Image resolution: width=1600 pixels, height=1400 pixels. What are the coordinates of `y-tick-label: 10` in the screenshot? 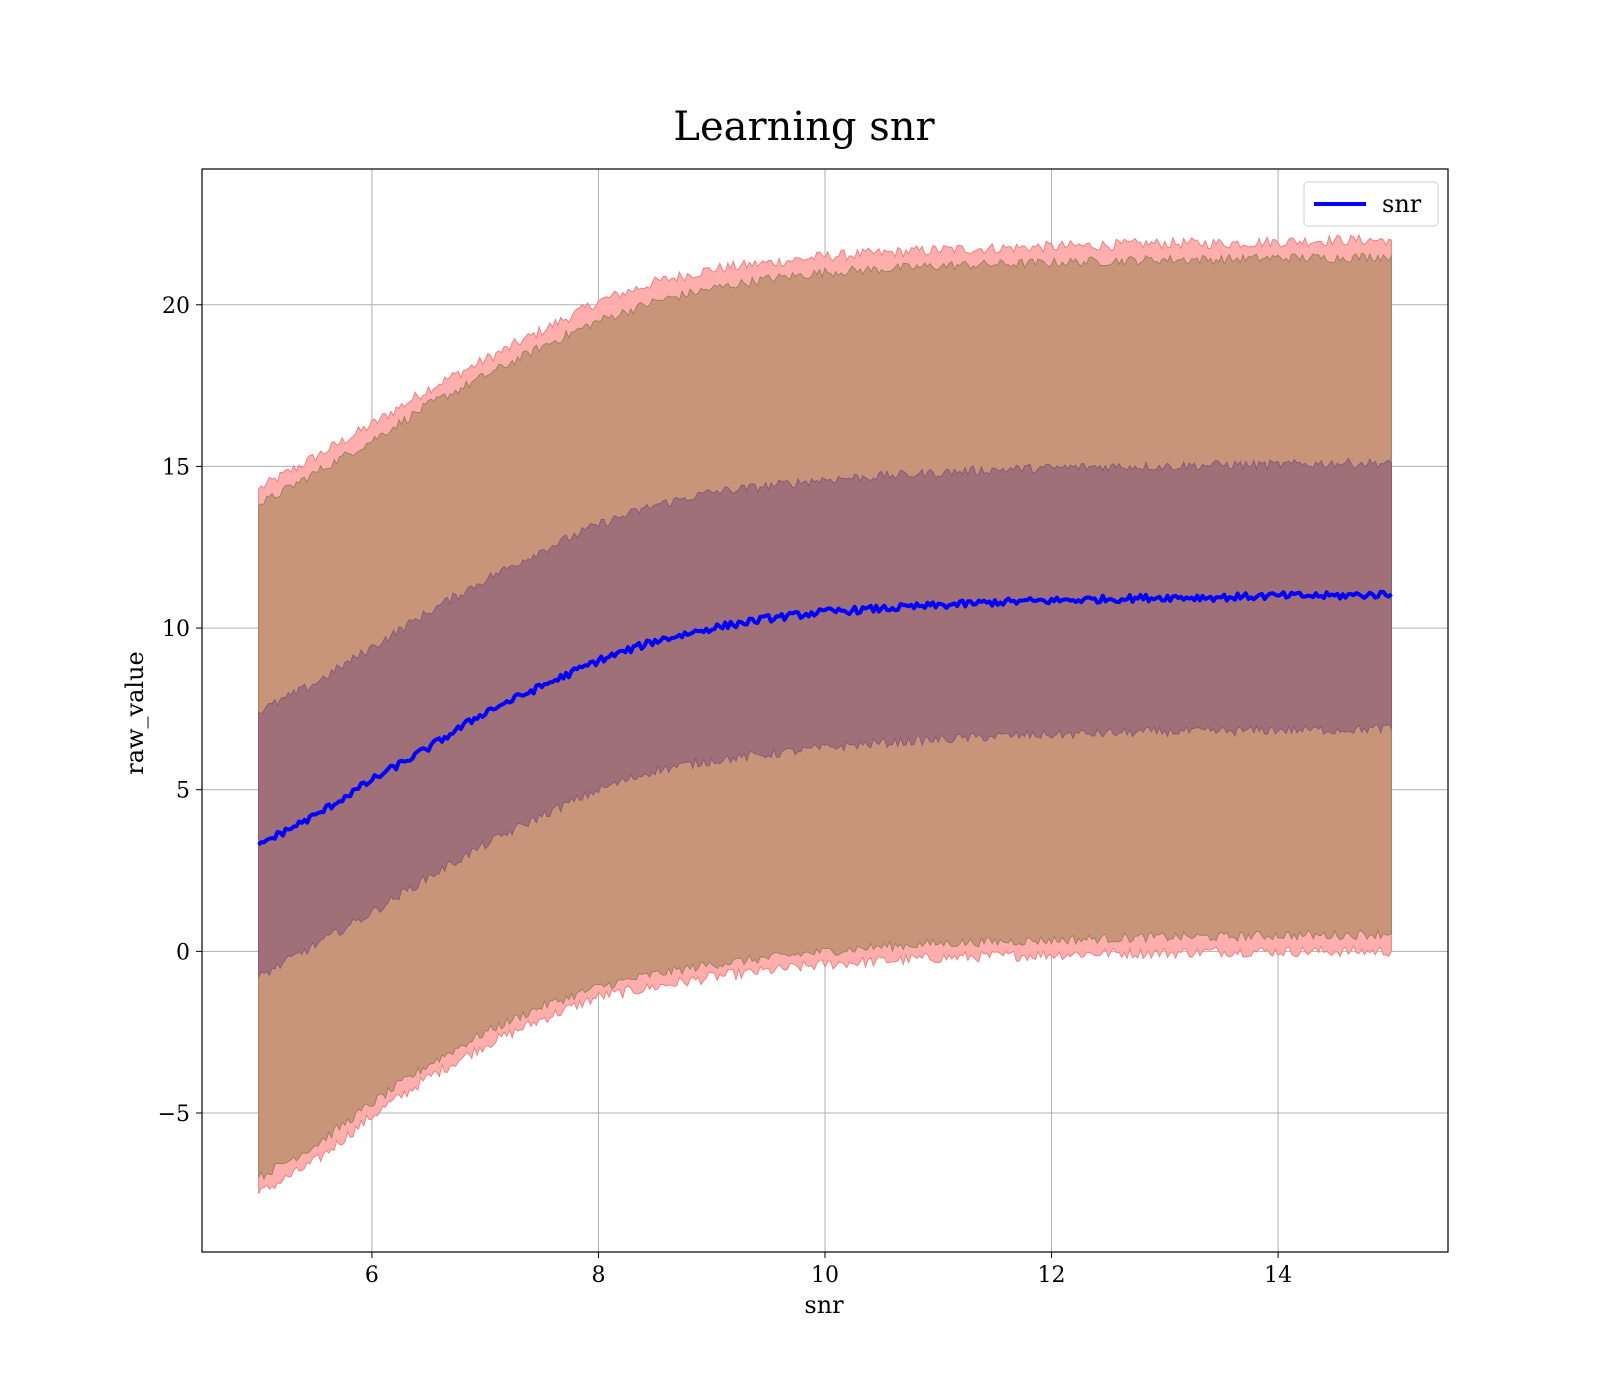 It's located at (176, 629).